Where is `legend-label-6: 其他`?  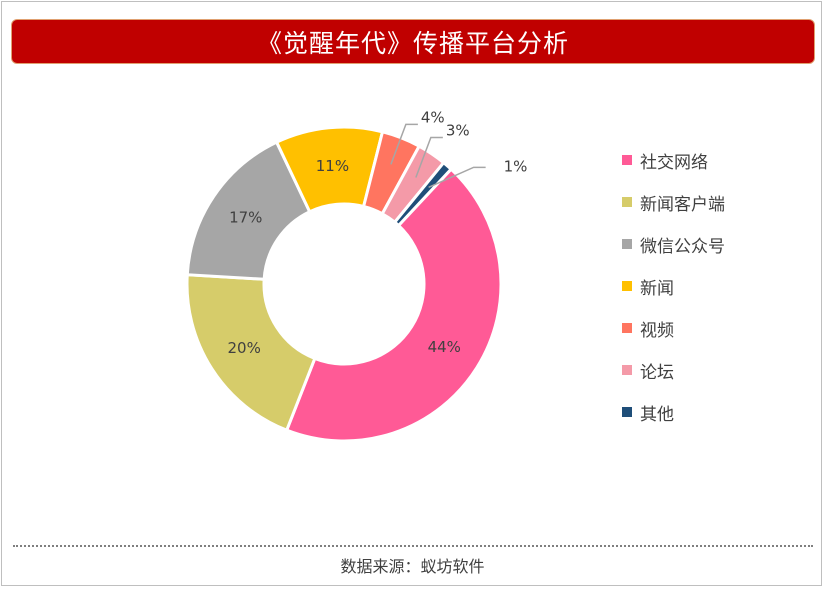 legend-label-6: 其他 is located at coordinates (657, 414).